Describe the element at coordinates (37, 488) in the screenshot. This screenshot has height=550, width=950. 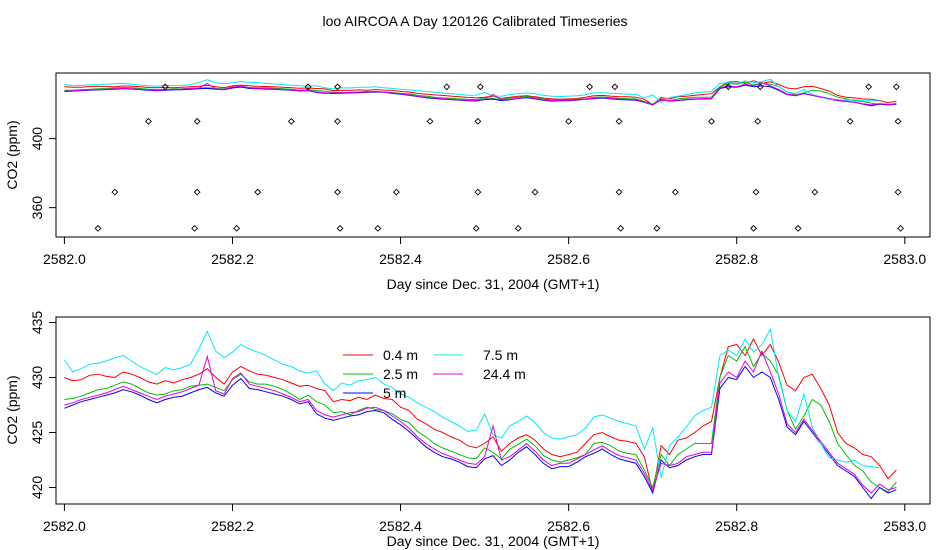
I see `bottom-y-tick-label: 420` at that location.